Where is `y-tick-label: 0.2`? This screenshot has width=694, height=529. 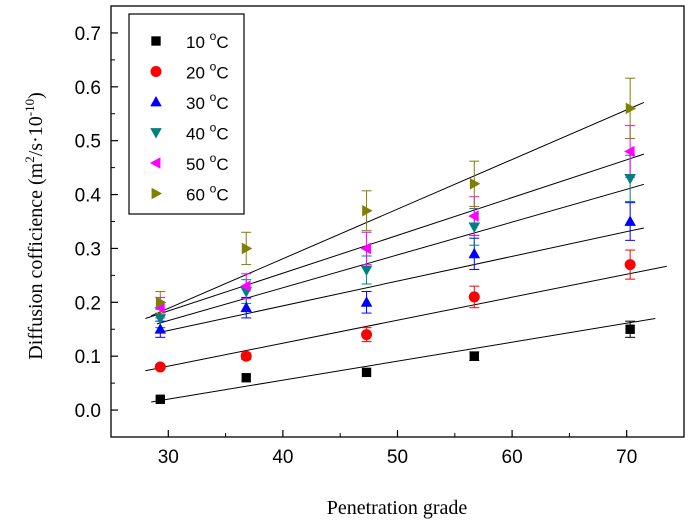
y-tick-label: 0.2 is located at coordinates (88, 303).